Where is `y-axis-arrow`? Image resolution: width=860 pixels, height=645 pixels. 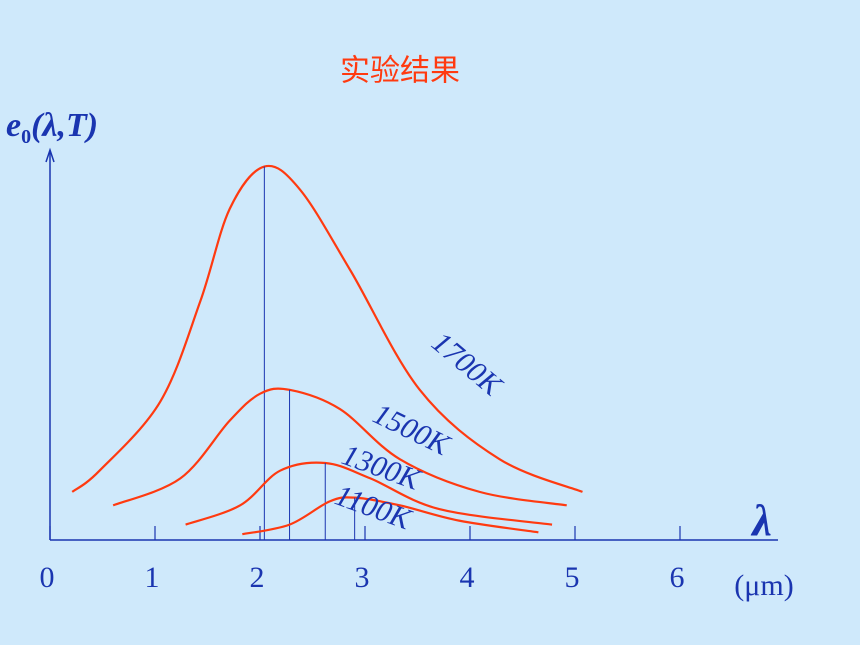
y-axis-arrow is located at coordinates (50, 155).